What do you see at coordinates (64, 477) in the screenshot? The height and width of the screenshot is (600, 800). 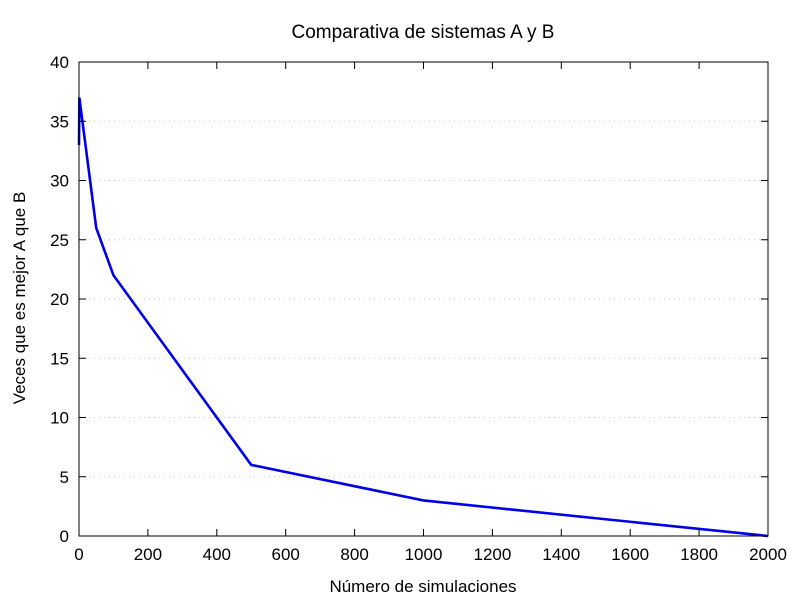 I see `y-tick-label-5: 5` at bounding box center [64, 477].